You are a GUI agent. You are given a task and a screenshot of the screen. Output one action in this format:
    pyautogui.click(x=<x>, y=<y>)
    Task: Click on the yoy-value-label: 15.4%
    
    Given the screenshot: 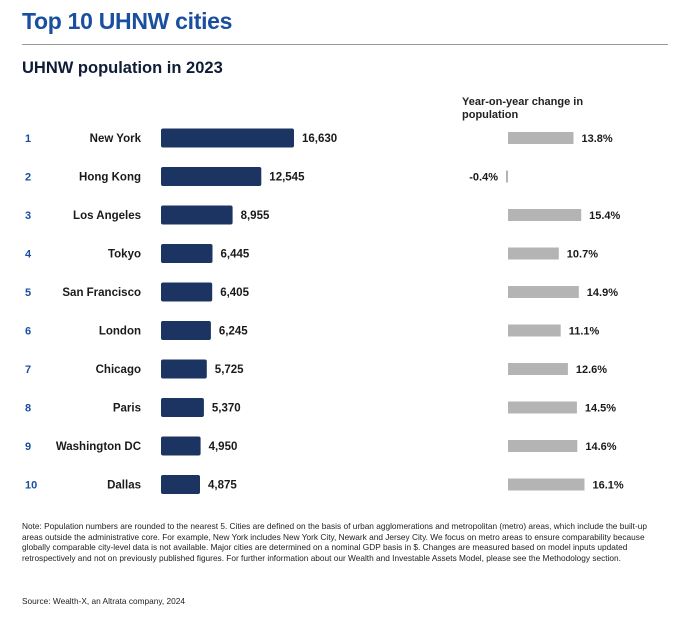 What is the action you would take?
    pyautogui.click(x=604, y=216)
    